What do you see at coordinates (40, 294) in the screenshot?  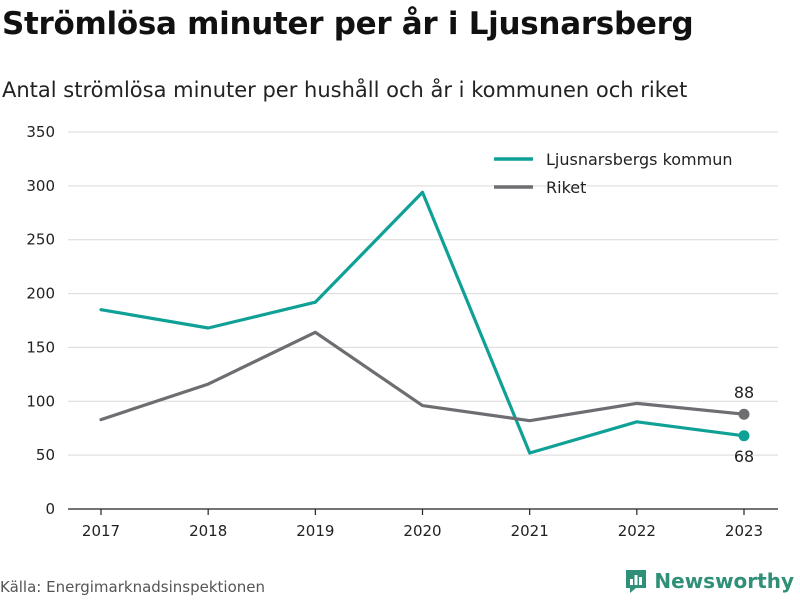 I see `y-tick-label: 200` at bounding box center [40, 294].